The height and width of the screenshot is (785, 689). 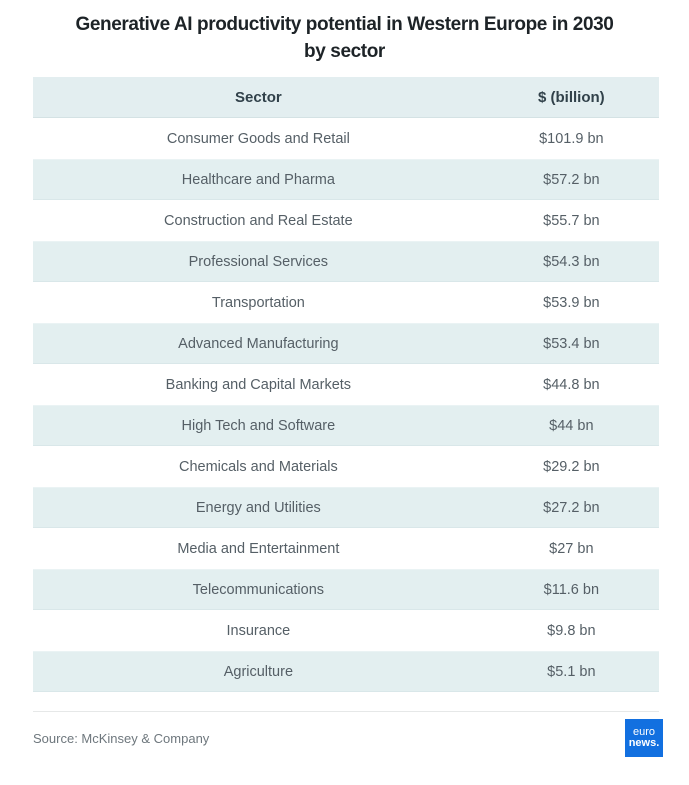 What do you see at coordinates (571, 343) in the screenshot?
I see `value-cell: $53.4 bn` at bounding box center [571, 343].